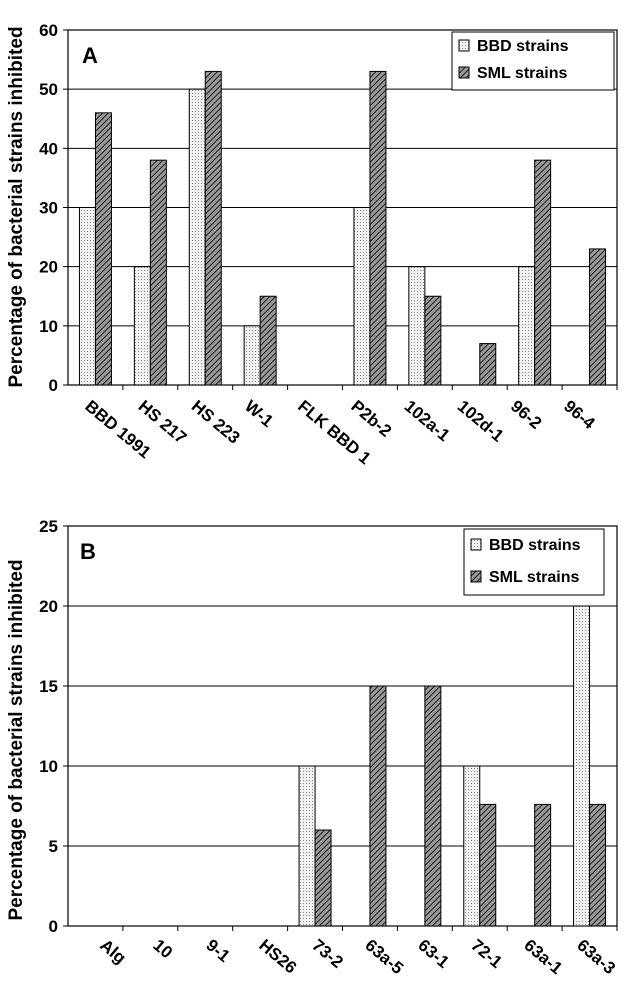 This screenshot has width=629, height=1000. What do you see at coordinates (522, 73) in the screenshot?
I see `legend-label-sml-a: SML strains` at bounding box center [522, 73].